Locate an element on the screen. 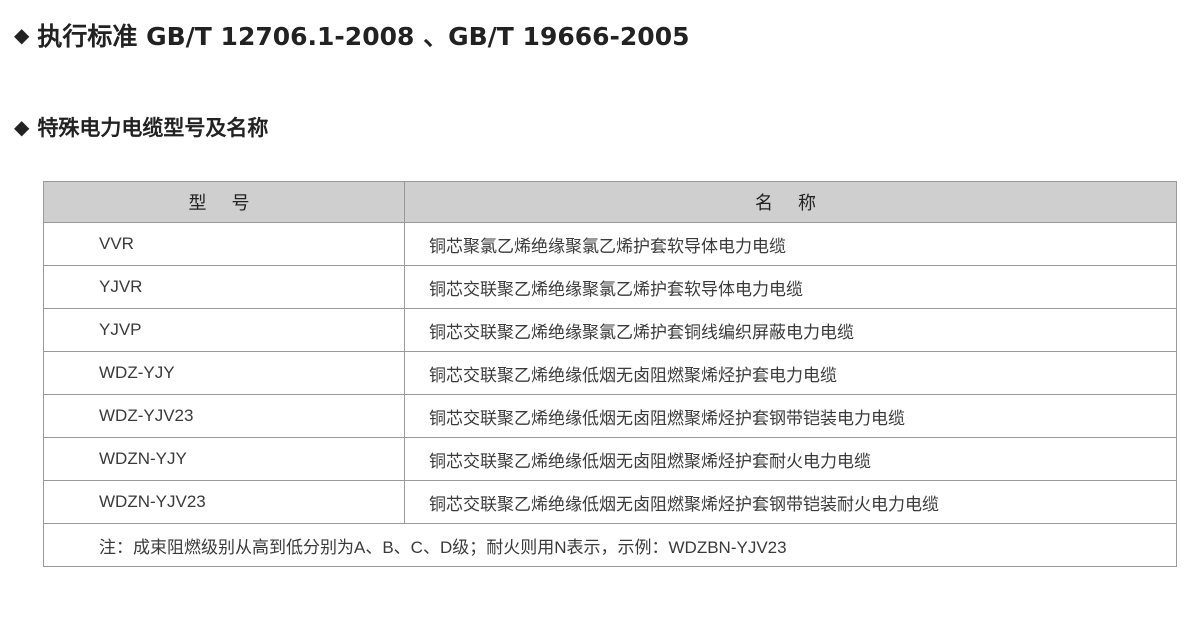  model-cell: WDZN-YJV23 is located at coordinates (224, 502).